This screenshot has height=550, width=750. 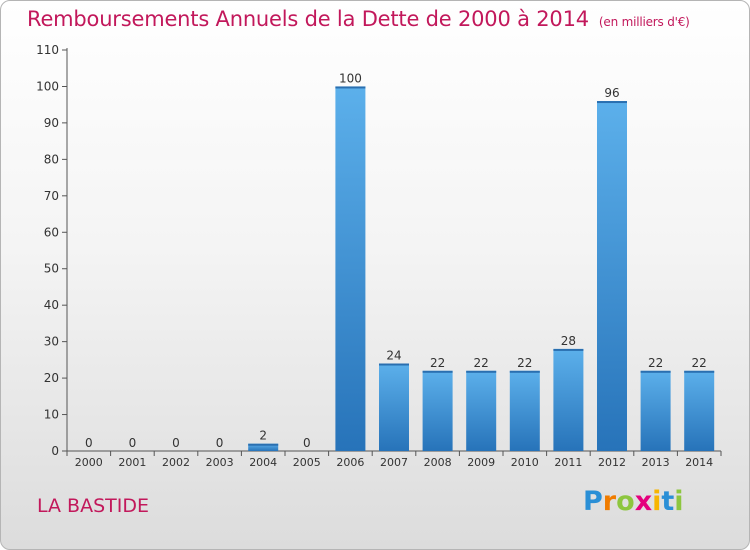 What do you see at coordinates (481, 462) in the screenshot?
I see `x-tick-label: 2009` at bounding box center [481, 462].